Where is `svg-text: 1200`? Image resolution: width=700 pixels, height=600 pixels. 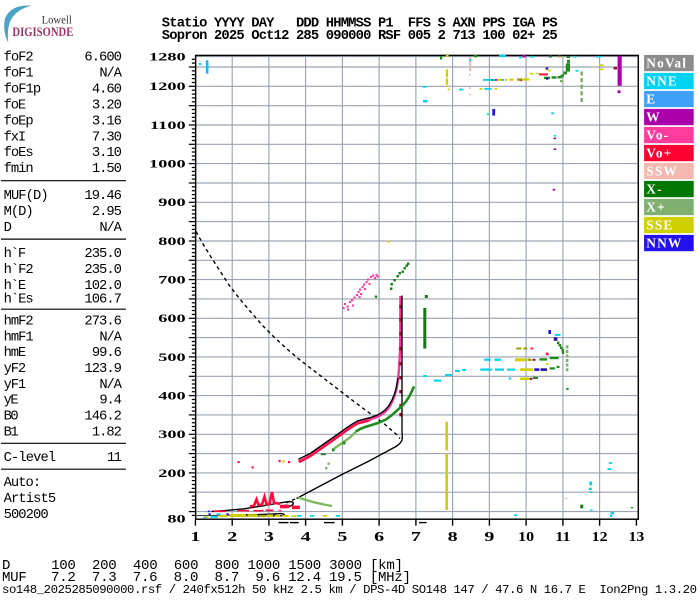
svg-text: 1200 is located at coordinates (167, 86).